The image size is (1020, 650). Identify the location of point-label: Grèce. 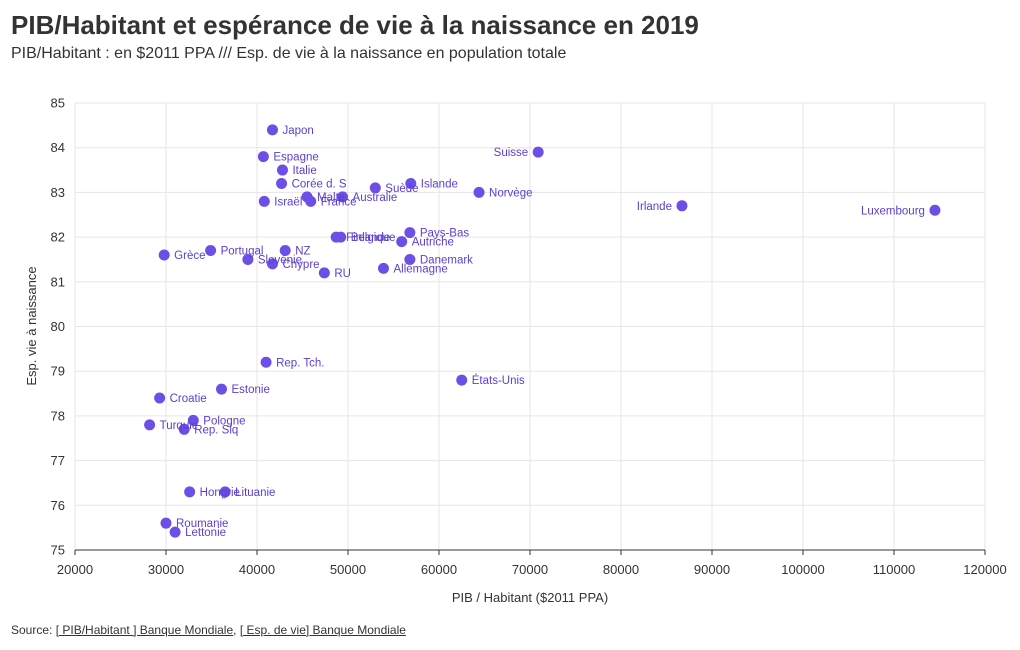
(189, 256).